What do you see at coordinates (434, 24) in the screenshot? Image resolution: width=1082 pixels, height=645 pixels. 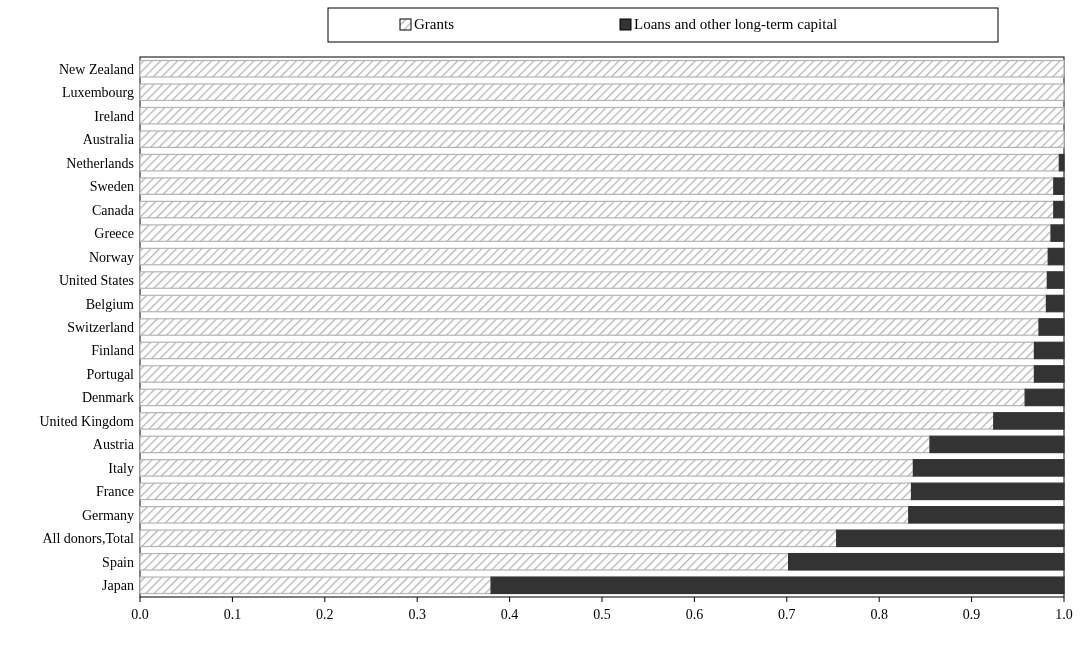 I see `legend-label: Grants` at bounding box center [434, 24].